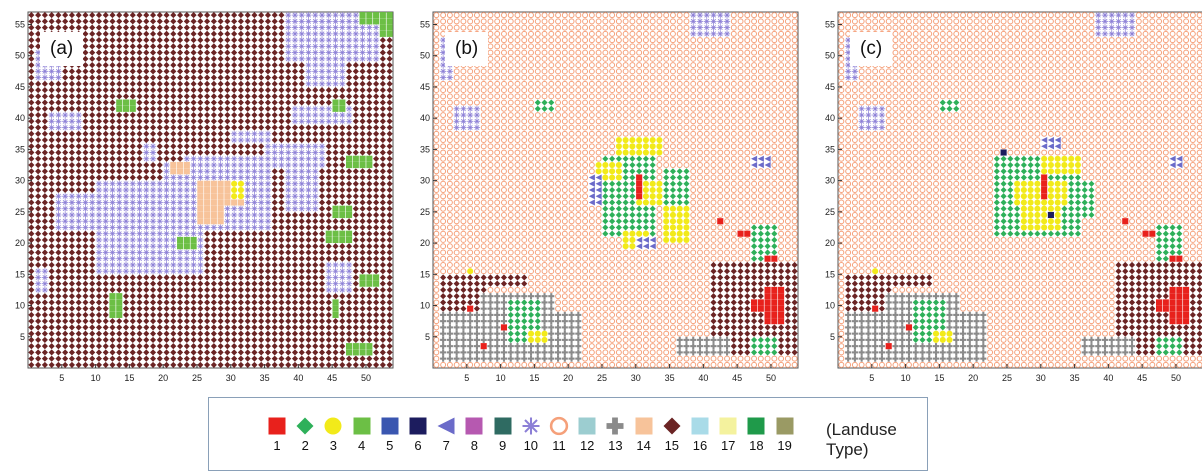 Image resolution: width=1202 pixels, height=471 pixels. I want to click on x-tick-label: 40, so click(298, 378).